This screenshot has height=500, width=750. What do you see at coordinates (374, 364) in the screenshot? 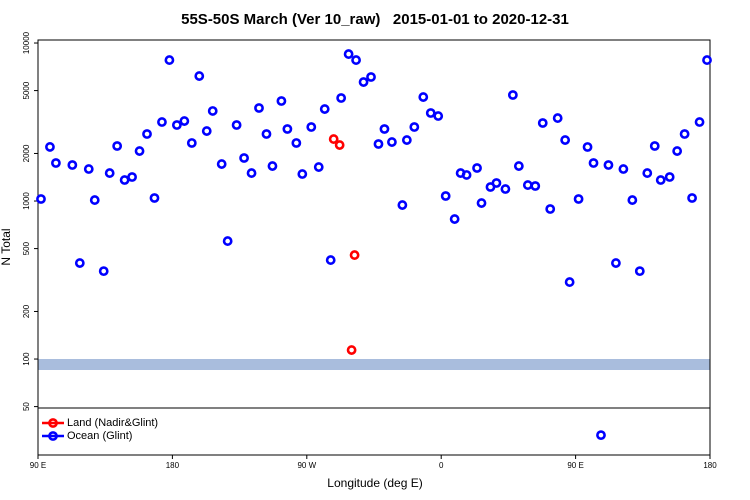
I see `coverage-band` at bounding box center [374, 364].